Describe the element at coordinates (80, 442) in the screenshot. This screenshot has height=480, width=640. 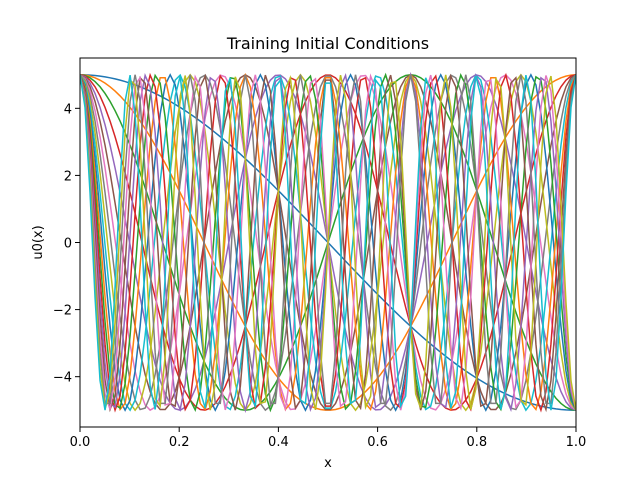
I see `x-tick-label: 0.0` at that location.